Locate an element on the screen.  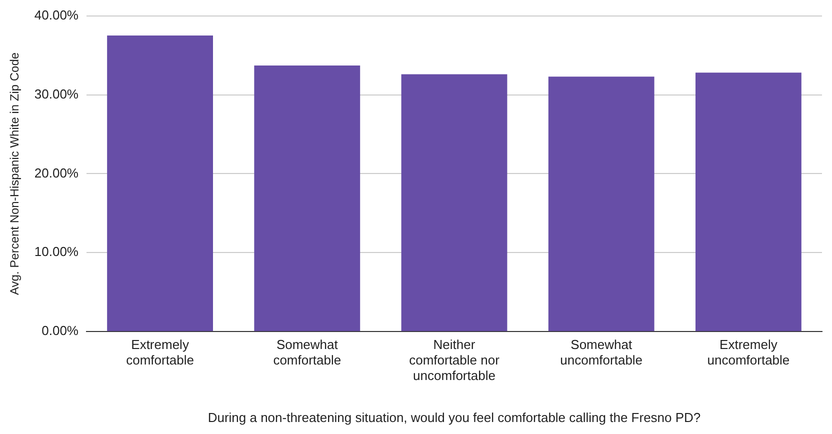
y-tick-label: 20.00% is located at coordinates (56, 172).